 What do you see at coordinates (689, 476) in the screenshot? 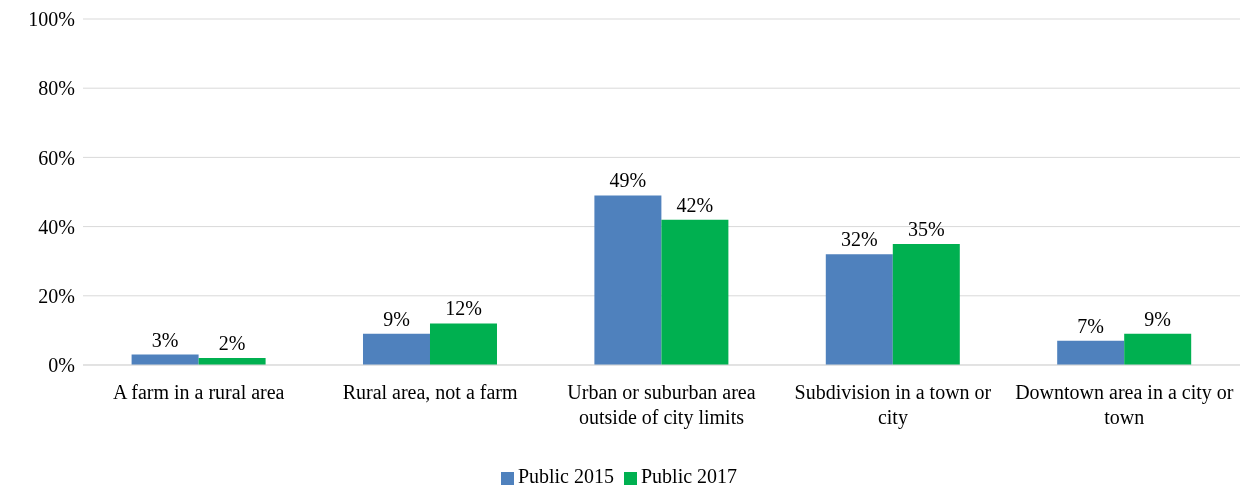
I see `legend-label: Public 2017` at bounding box center [689, 476].